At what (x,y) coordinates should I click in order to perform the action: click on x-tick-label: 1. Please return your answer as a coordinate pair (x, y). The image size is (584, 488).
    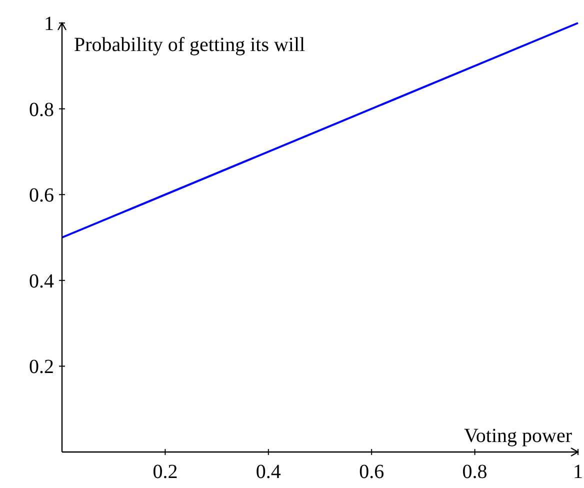
    Looking at the image, I should click on (578, 472).